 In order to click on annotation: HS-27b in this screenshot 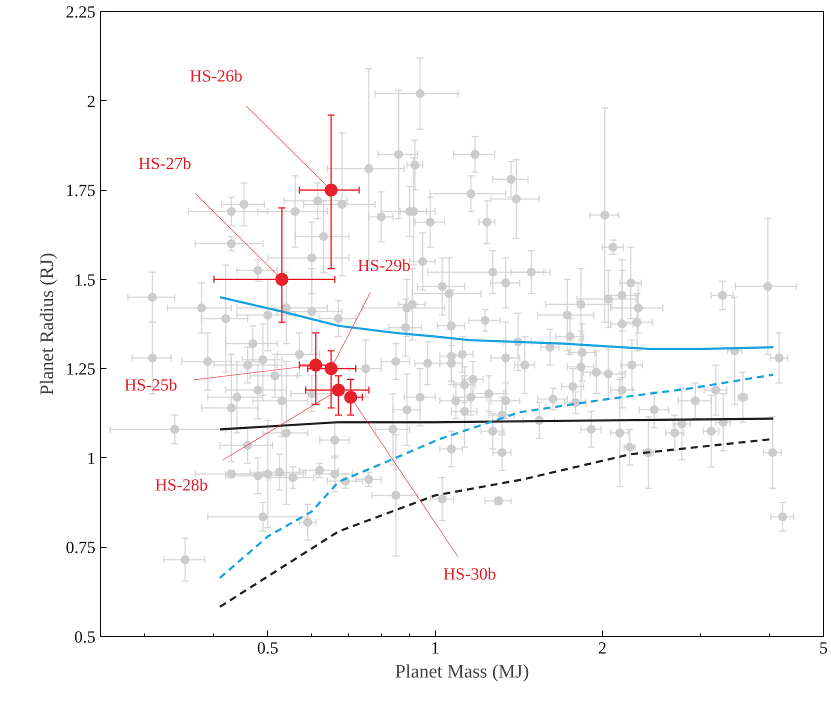, I will do `click(165, 163)`.